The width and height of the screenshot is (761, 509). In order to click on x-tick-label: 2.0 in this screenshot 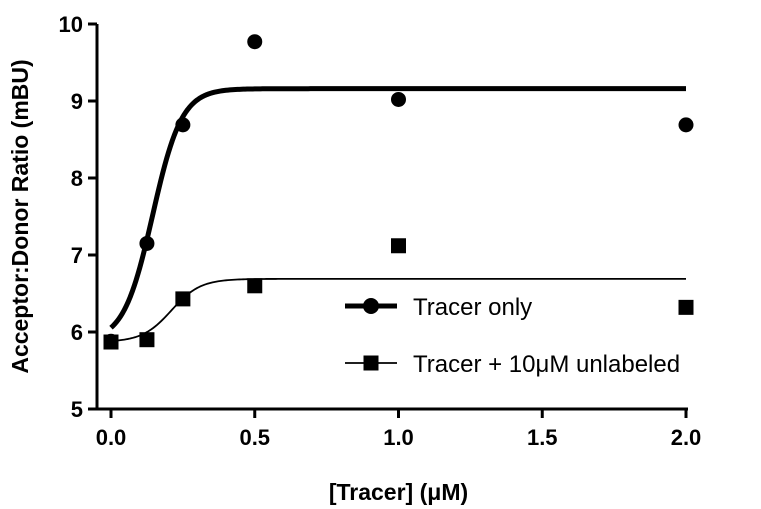, I will do `click(686, 437)`.